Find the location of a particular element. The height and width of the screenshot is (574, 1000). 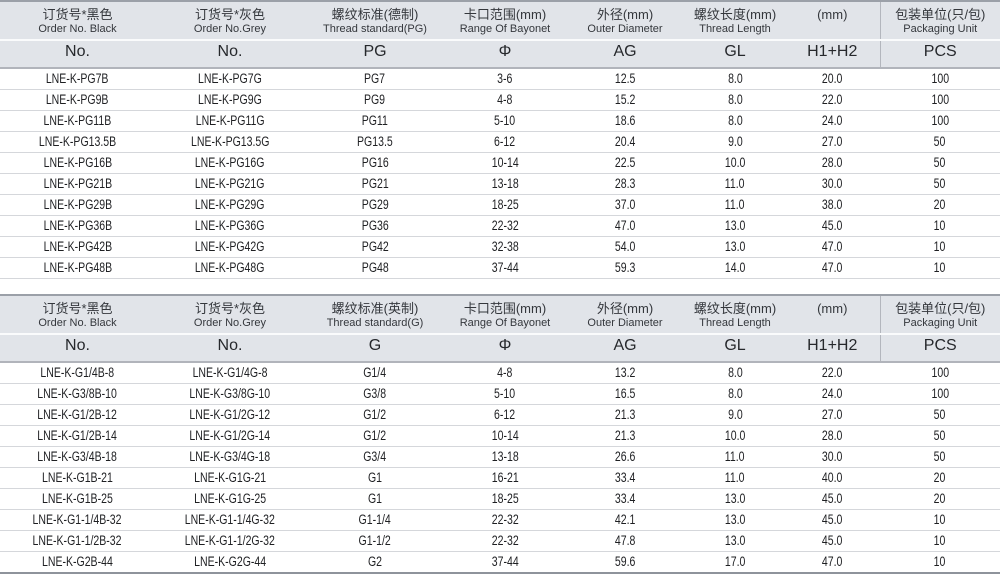

column-label-en: Range Of Bayonet is located at coordinates (505, 29).